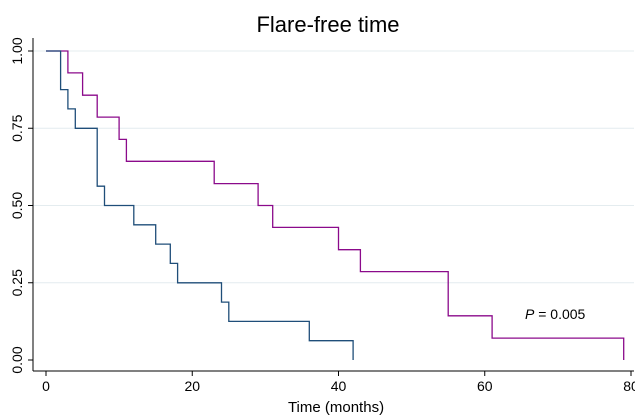  What do you see at coordinates (17, 205) in the screenshot?
I see `y-tick-label: 0.50` at bounding box center [17, 205].